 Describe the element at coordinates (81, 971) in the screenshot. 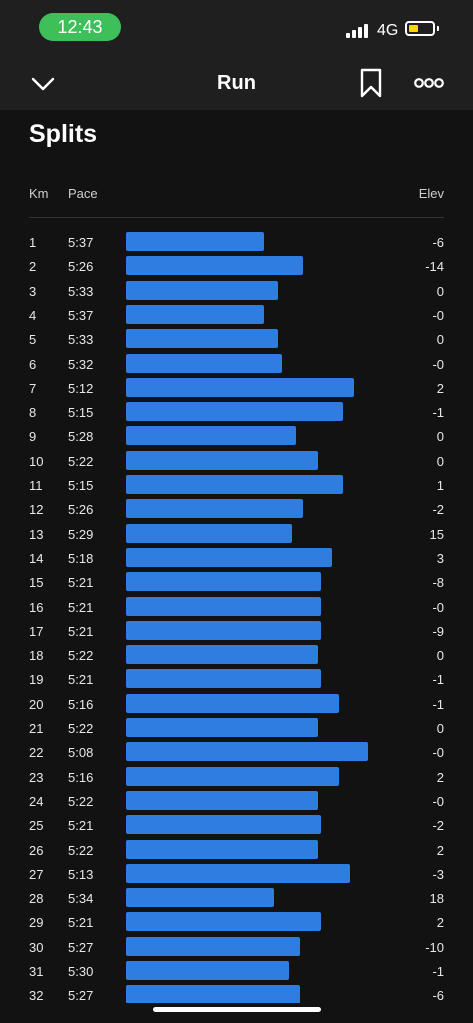

I see `split-pace: 5:30` at that location.